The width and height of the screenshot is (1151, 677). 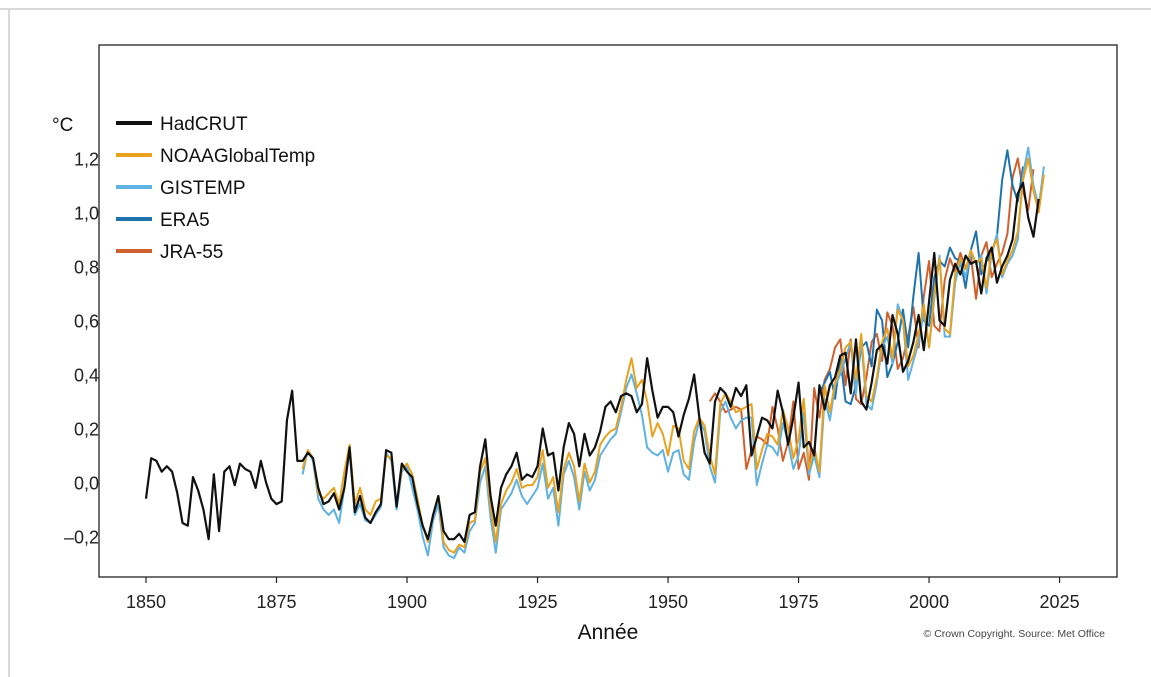 I want to click on y-axis-unit-label: °C, so click(x=62, y=125).